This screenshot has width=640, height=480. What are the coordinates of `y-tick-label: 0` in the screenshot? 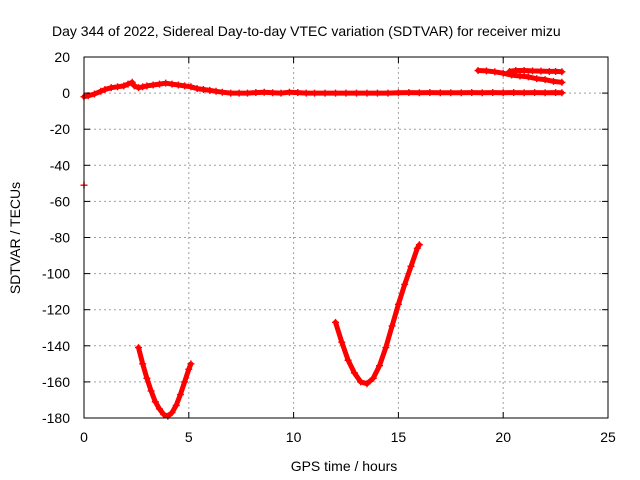 It's located at (66, 93).